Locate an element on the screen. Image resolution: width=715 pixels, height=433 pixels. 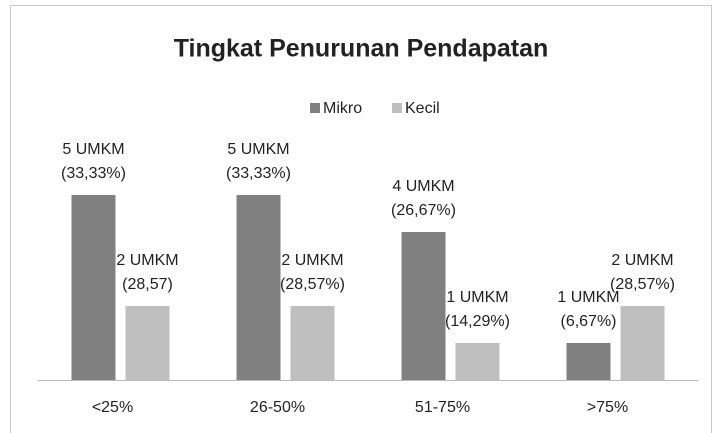
x-tick-label: <25% is located at coordinates (112, 407).